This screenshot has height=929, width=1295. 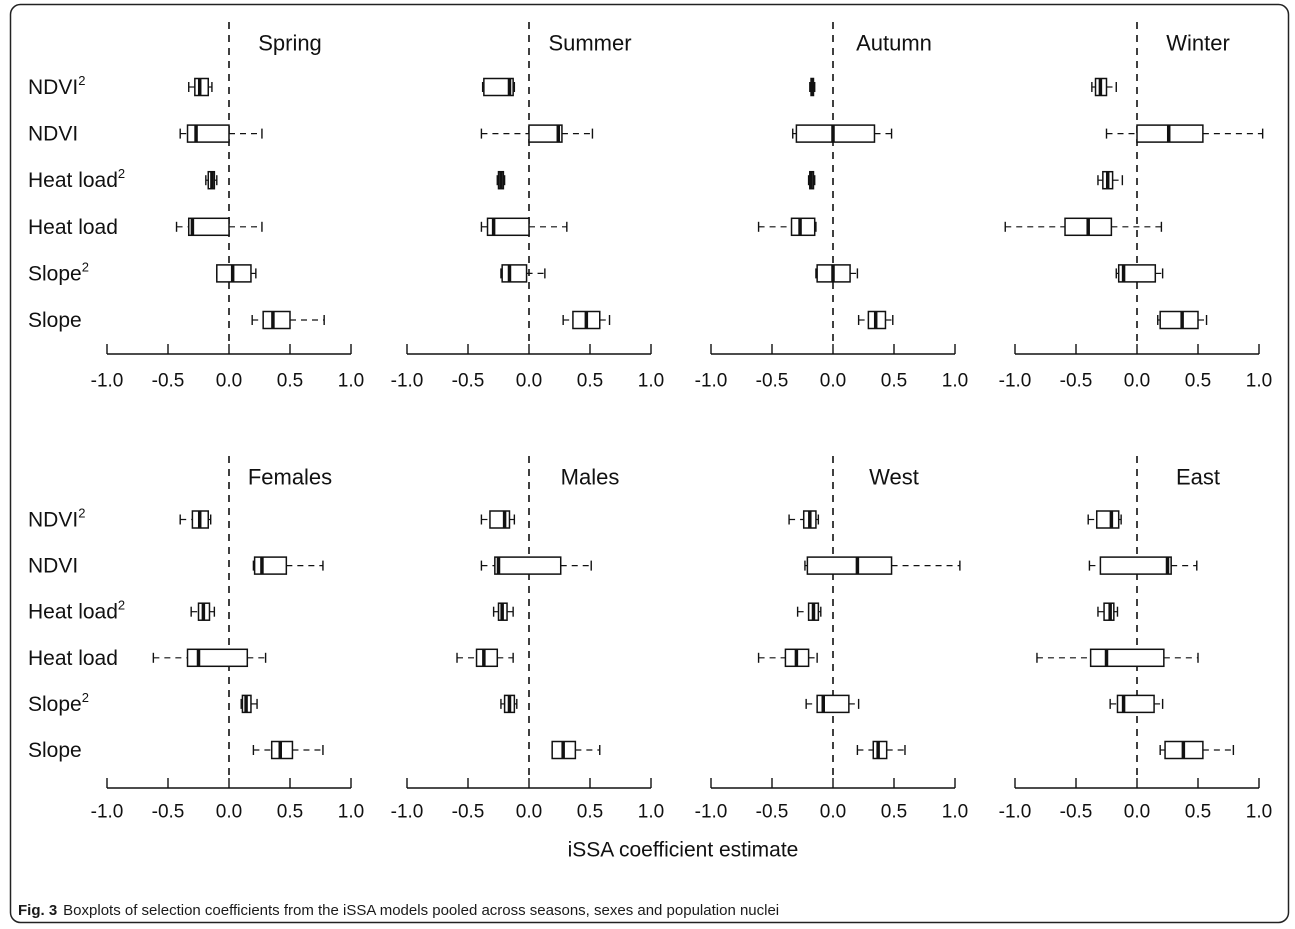 What do you see at coordinates (290, 477) in the screenshot?
I see `panel-title-females: Females` at bounding box center [290, 477].